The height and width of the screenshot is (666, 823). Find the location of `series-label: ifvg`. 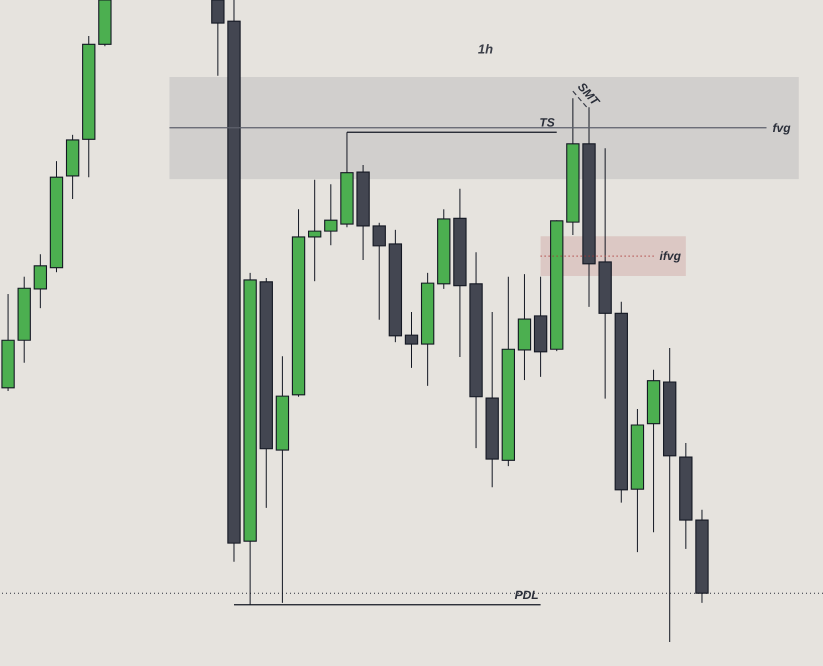

series-label: ifvg is located at coordinates (671, 256).